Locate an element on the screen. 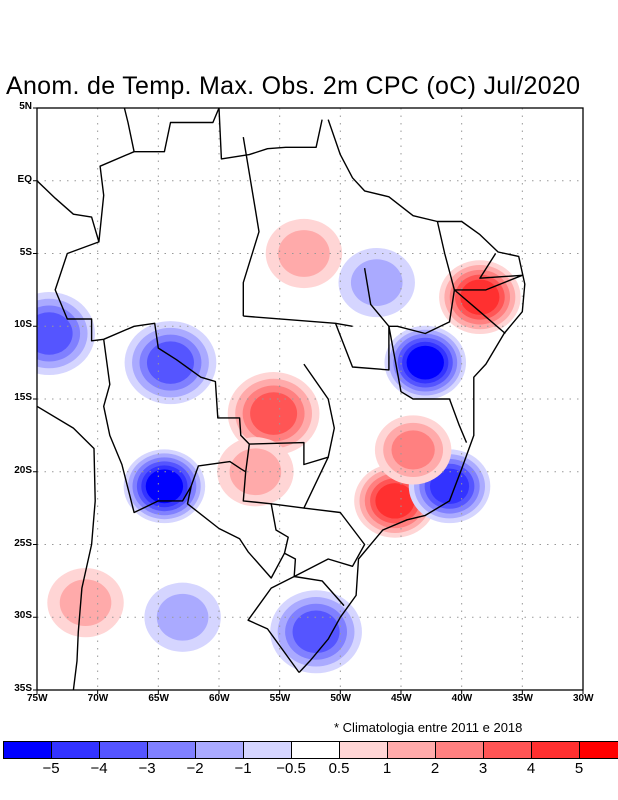 The height and width of the screenshot is (800, 618). x-tick-label: 50W is located at coordinates (340, 698).